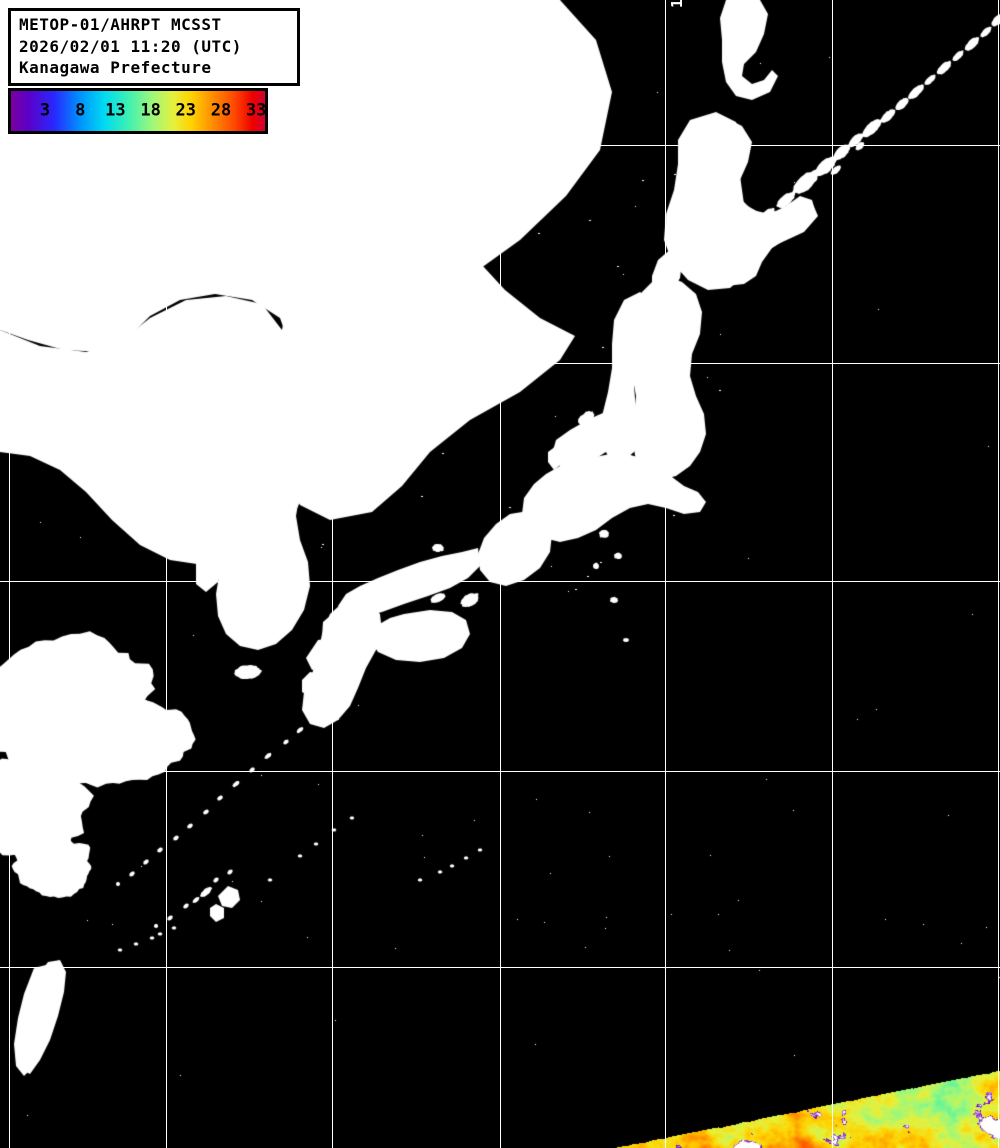  What do you see at coordinates (150, 110) in the screenshot?
I see `colorbar-tick-18: 18` at bounding box center [150, 110].